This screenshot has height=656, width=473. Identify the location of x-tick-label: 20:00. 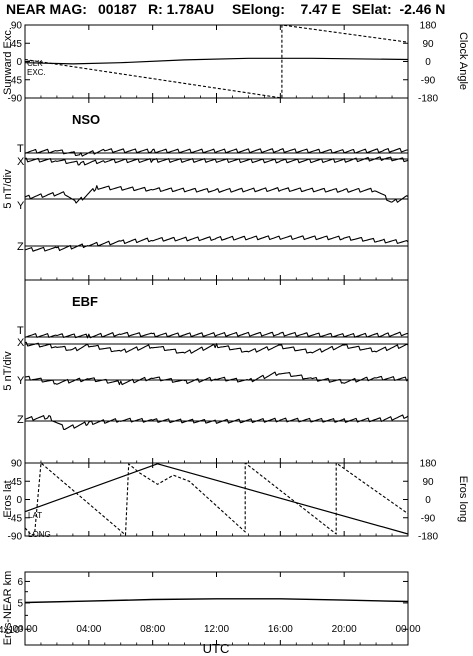
(344, 629).